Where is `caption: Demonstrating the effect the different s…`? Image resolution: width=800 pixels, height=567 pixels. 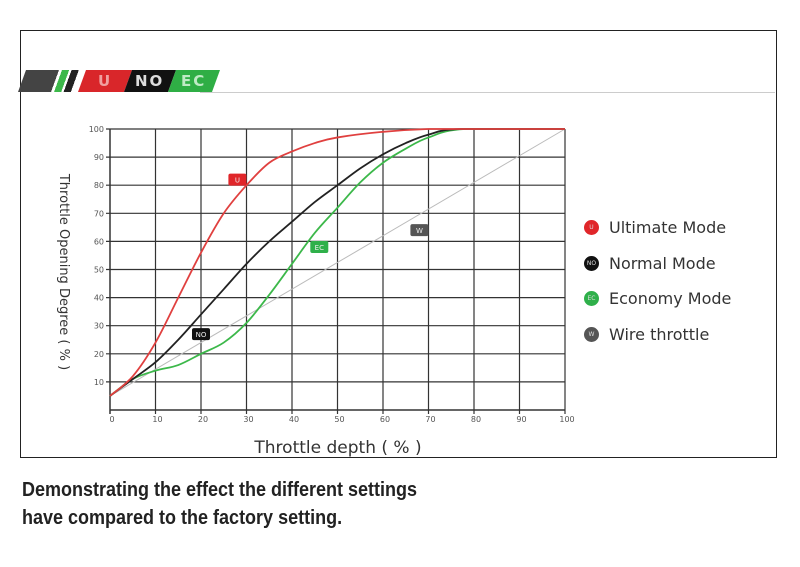
caption: Demonstrating the effect the different s… is located at coordinates (219, 504).